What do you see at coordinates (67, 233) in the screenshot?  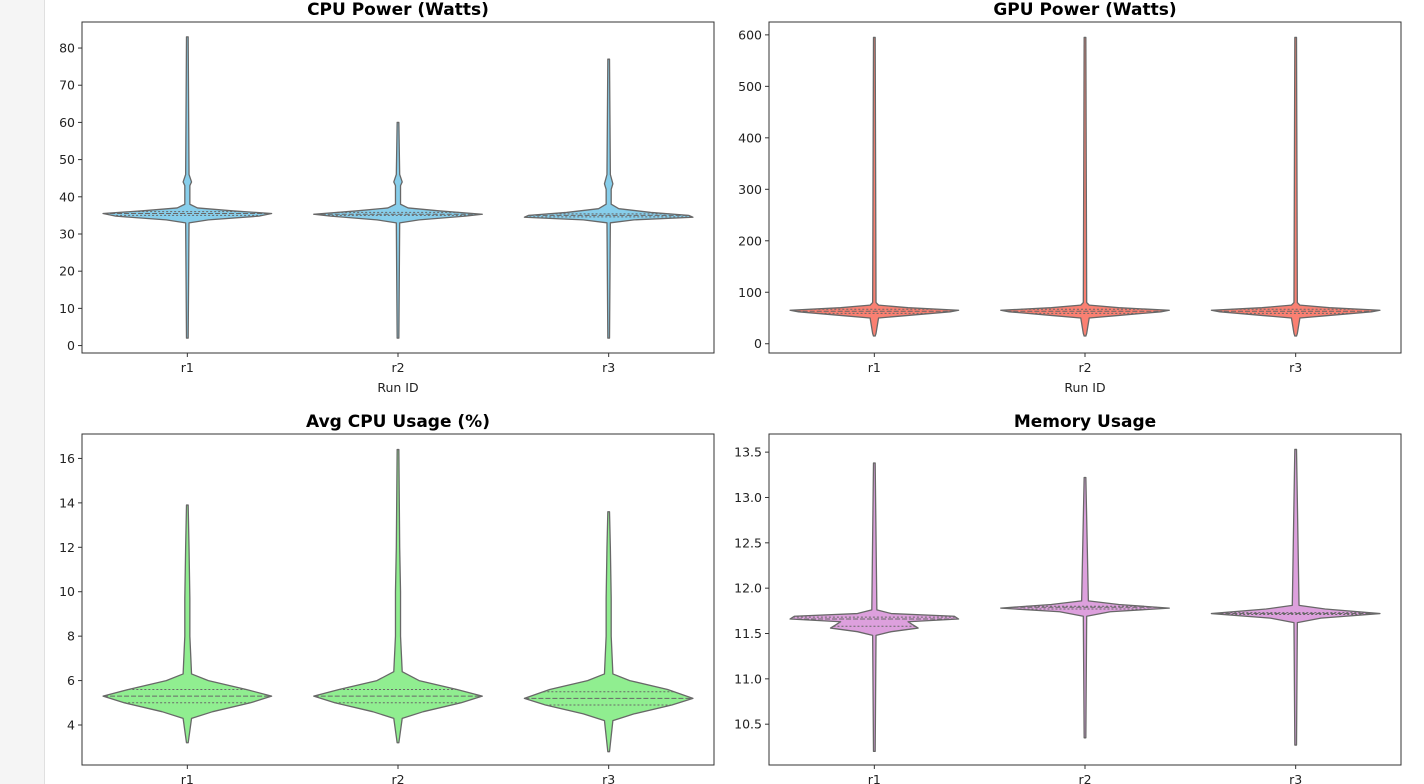 I see `y-tick-label: 30` at bounding box center [67, 233].